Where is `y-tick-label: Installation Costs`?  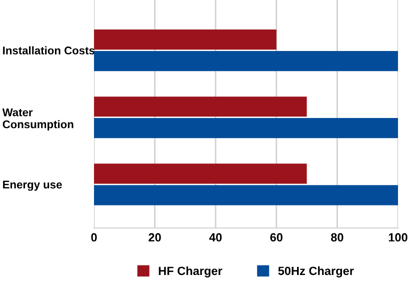 y-tick-label: Installation Costs is located at coordinates (48, 50).